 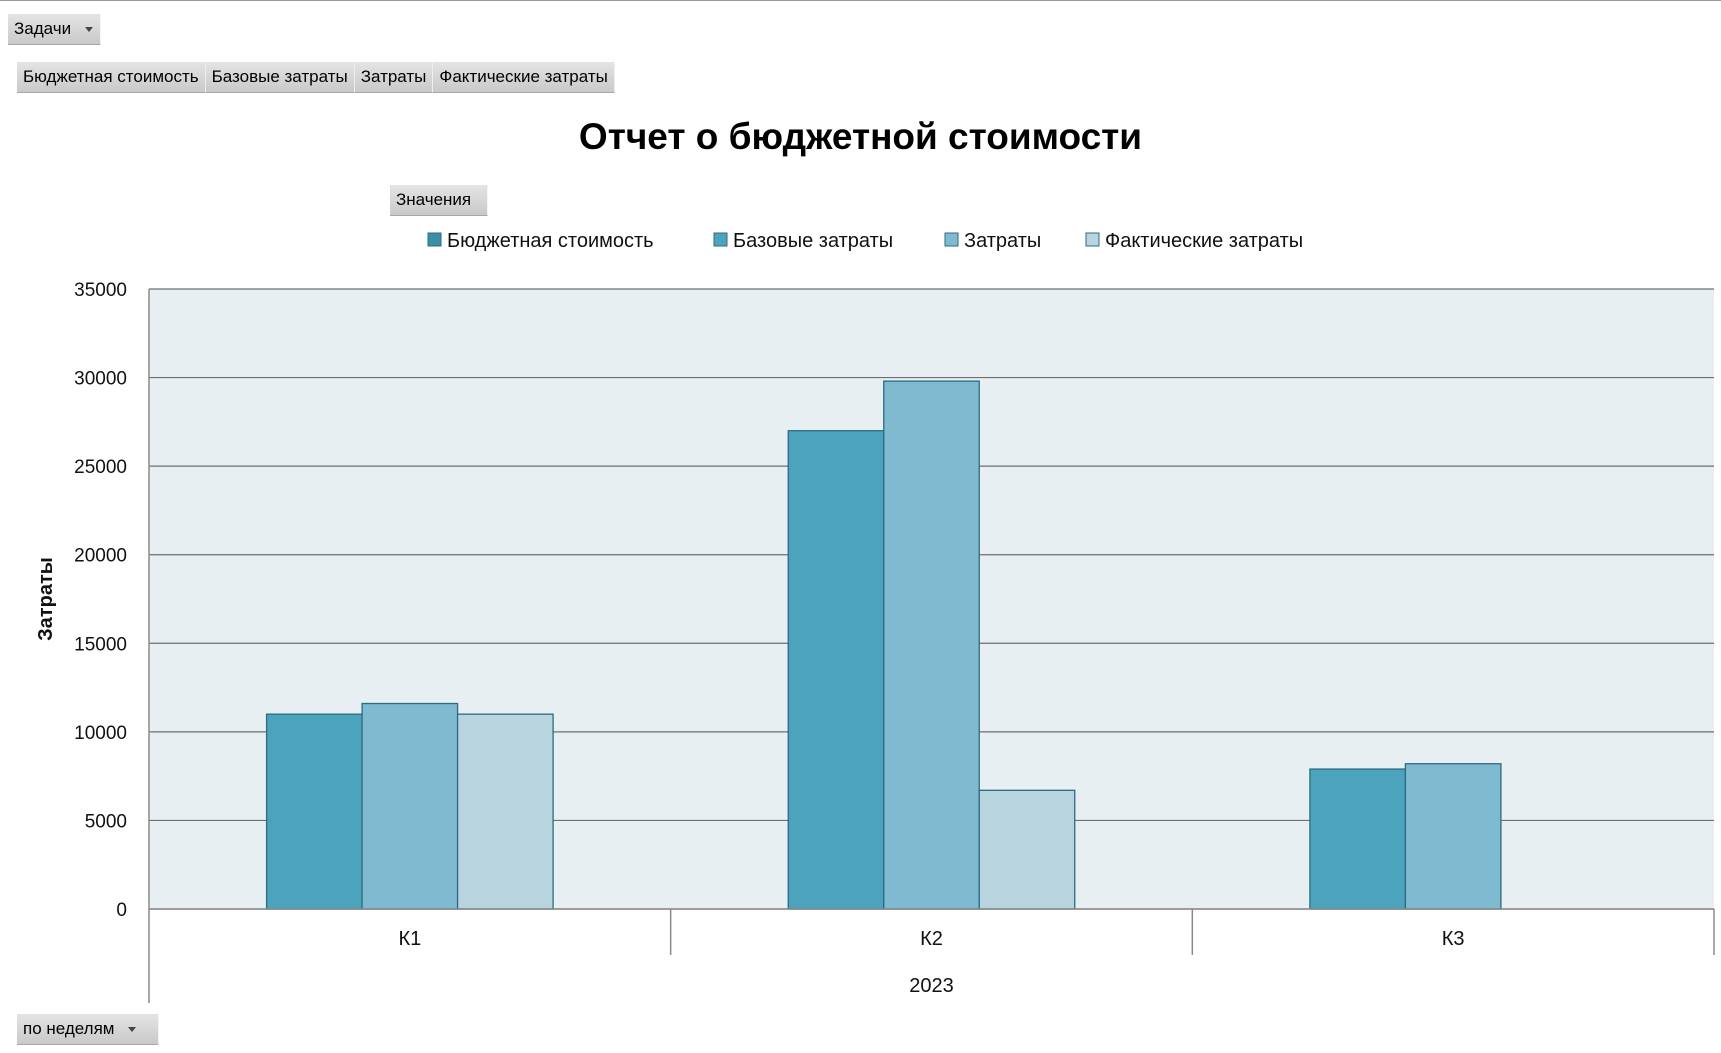 I want to click on y-tick-label: 35000, so click(x=100, y=290).